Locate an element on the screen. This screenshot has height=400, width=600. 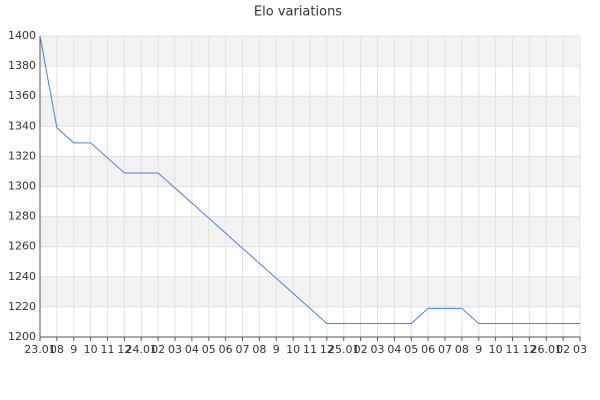
y-tick-label: 1200 is located at coordinates (22, 336).